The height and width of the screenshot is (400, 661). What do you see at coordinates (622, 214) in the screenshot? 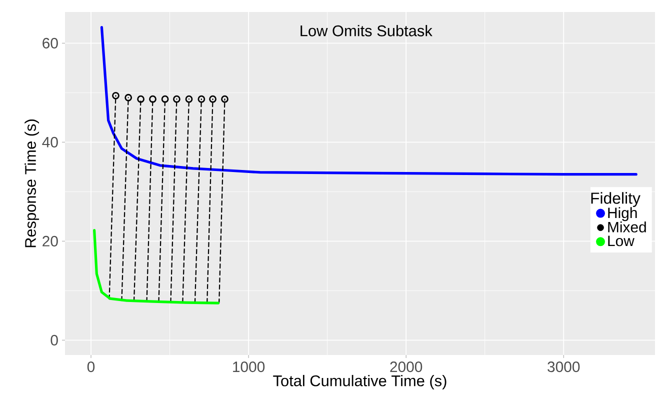
I see `legend-label: High` at bounding box center [622, 214].